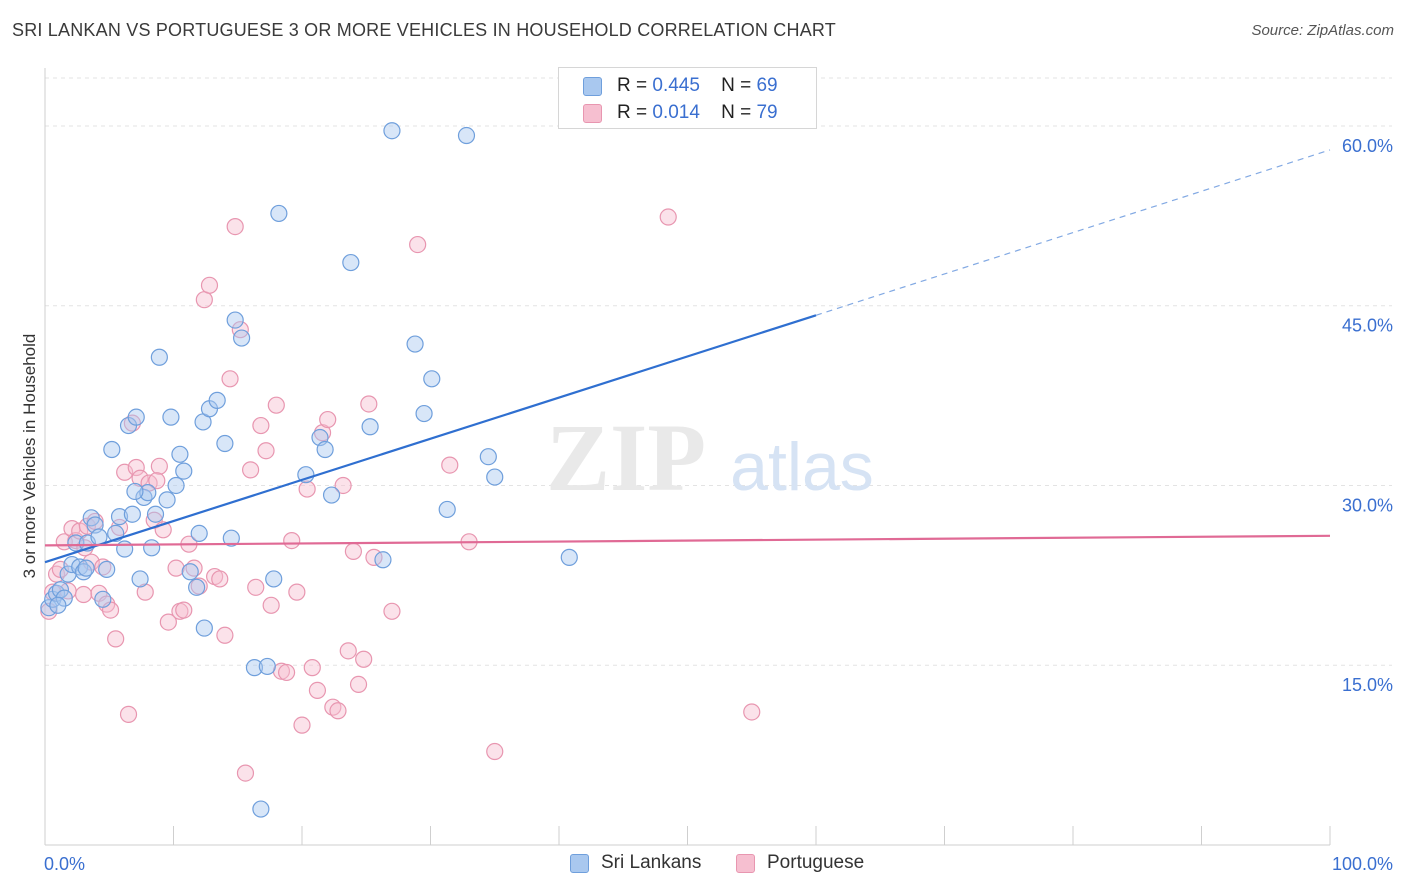 The height and width of the screenshot is (892, 1406). I want to click on y-tick-label: 30.0%, so click(1367, 505).